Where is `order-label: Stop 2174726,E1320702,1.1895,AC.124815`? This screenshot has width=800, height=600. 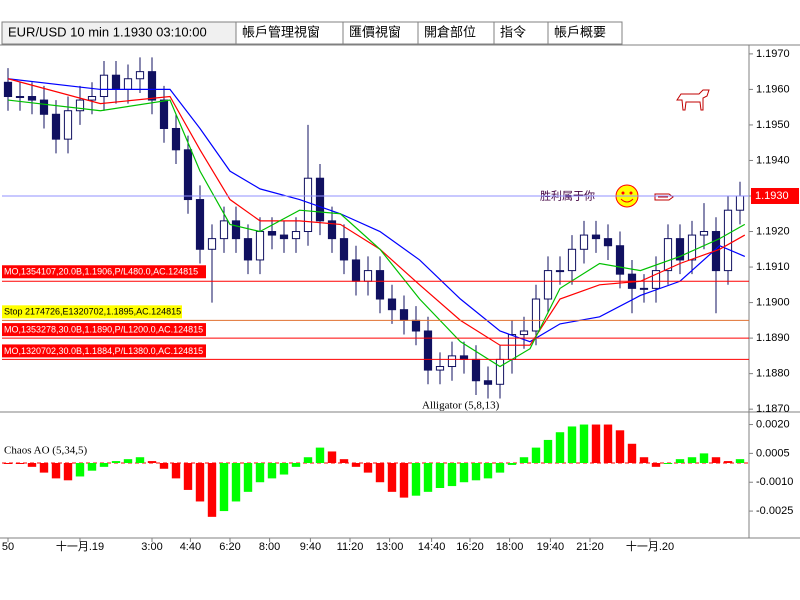
order-label: Stop 2174726,E1320702,1.1895,AC.124815 is located at coordinates (92, 312).